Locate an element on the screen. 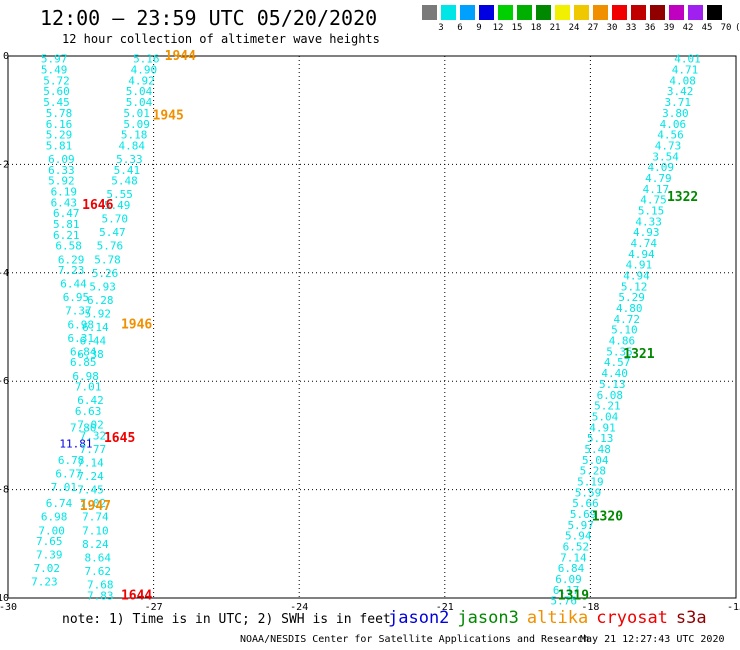 The width and height of the screenshot is (740, 650). wave-height-label: 5.94 is located at coordinates (578, 536).